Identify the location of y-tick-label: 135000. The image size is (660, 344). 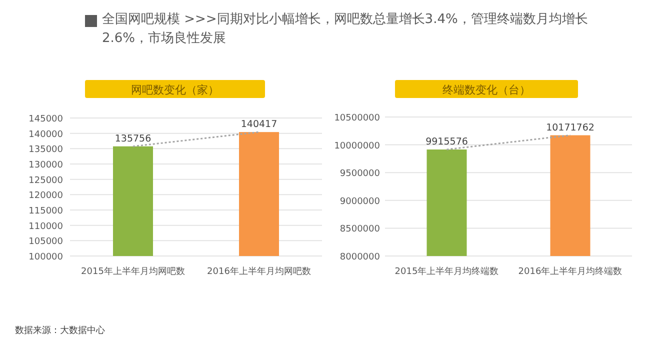
(46, 150).